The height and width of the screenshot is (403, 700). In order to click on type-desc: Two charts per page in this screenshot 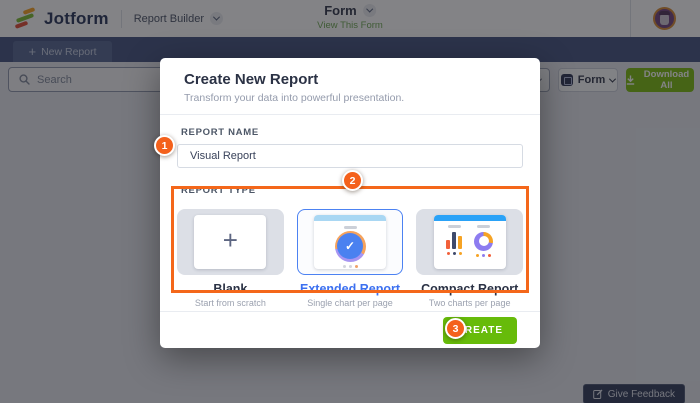, I will do `click(469, 303)`.